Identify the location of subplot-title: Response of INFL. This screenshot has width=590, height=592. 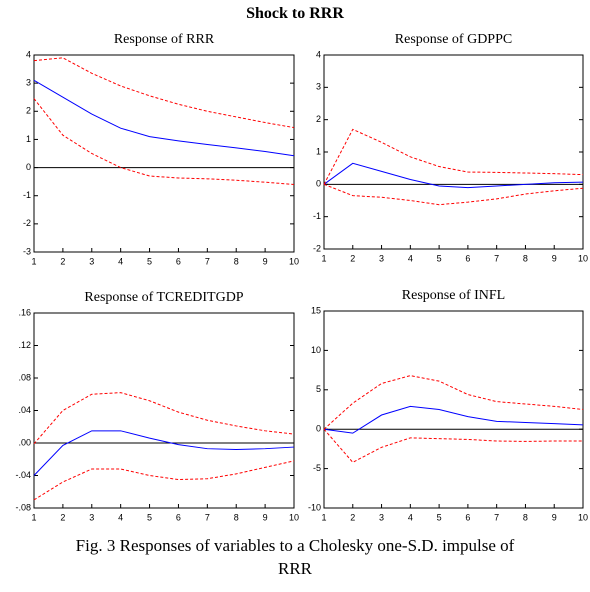
(453, 295).